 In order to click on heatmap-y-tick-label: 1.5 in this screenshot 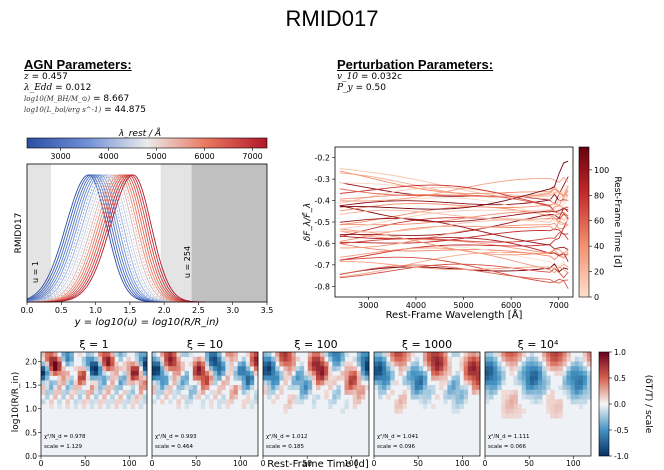, I will do `click(31, 385)`.